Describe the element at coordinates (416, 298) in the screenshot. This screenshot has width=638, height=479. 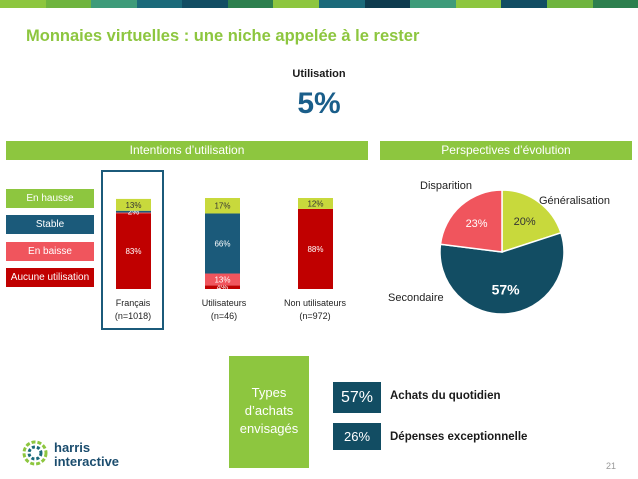
I see `pie-label-secondaire: Secondaire` at that location.